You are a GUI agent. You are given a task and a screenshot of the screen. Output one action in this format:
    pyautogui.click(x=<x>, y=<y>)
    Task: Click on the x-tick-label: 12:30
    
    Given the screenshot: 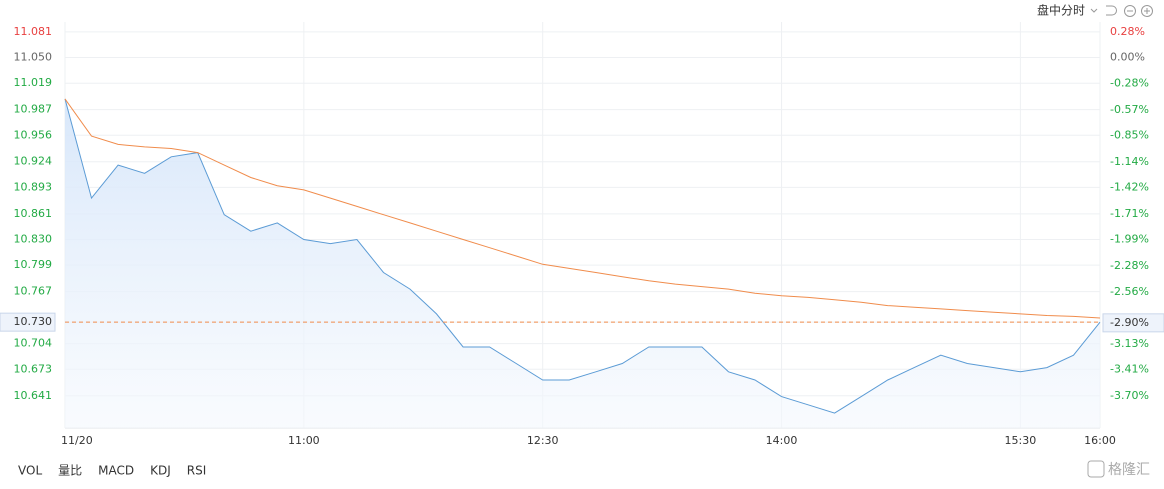 What is the action you would take?
    pyautogui.click(x=543, y=440)
    